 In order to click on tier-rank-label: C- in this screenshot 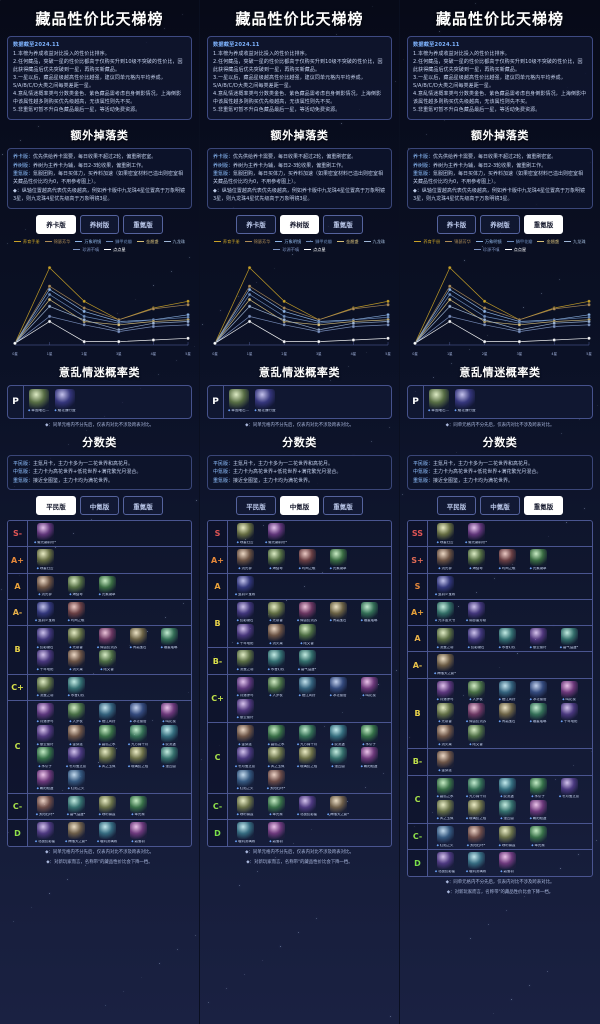, I will do `click(218, 806)`.